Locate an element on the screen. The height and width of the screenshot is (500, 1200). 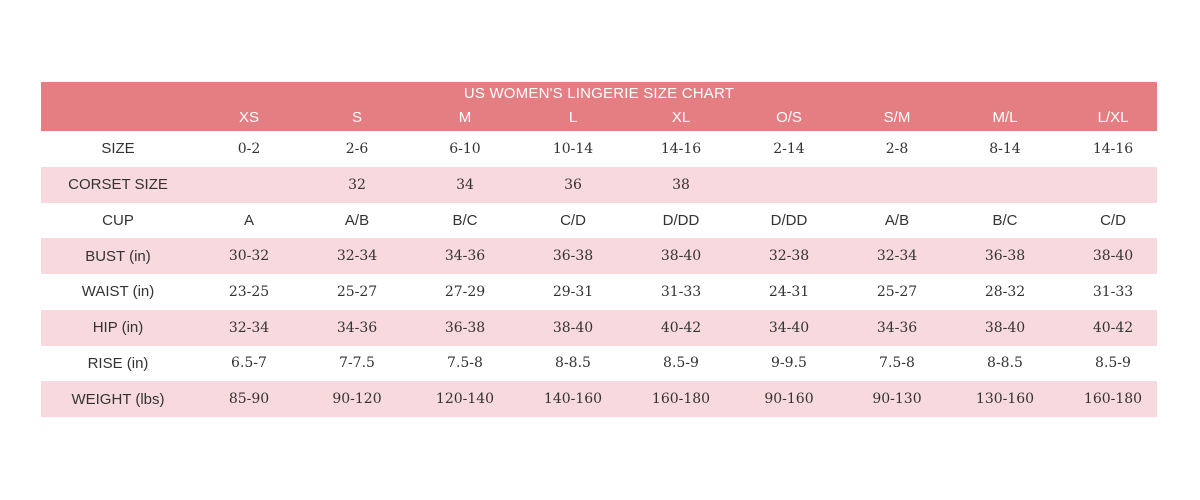
table-cell: 32 is located at coordinates (357, 184).